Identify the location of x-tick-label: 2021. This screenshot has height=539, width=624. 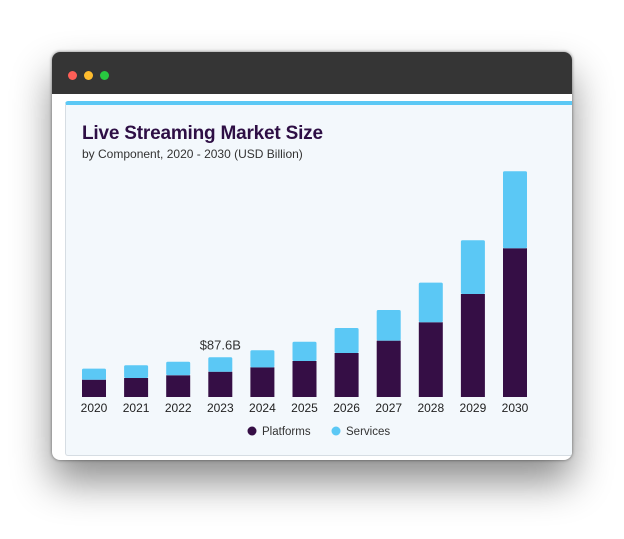
(136, 408).